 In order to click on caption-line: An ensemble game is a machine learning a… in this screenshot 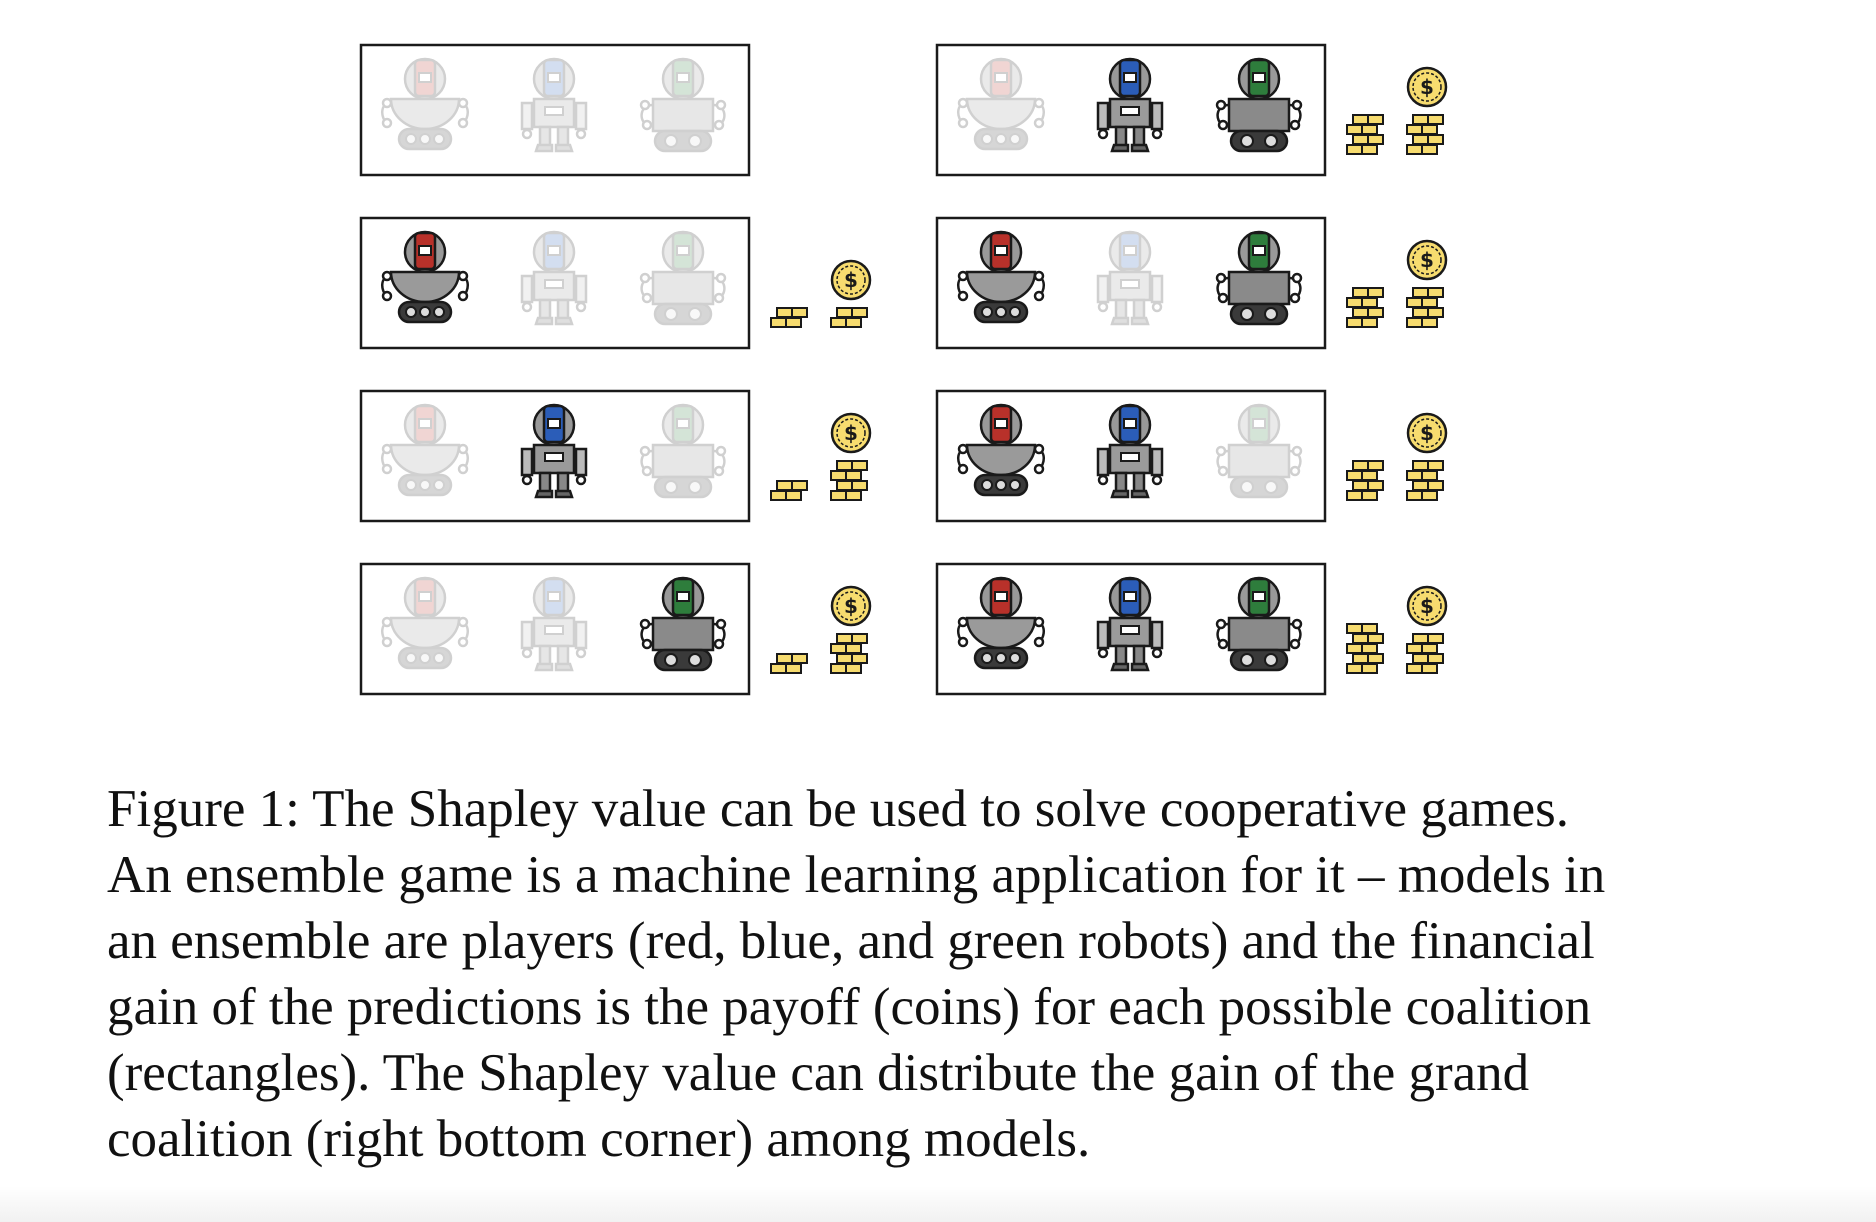, I will do `click(856, 875)`.